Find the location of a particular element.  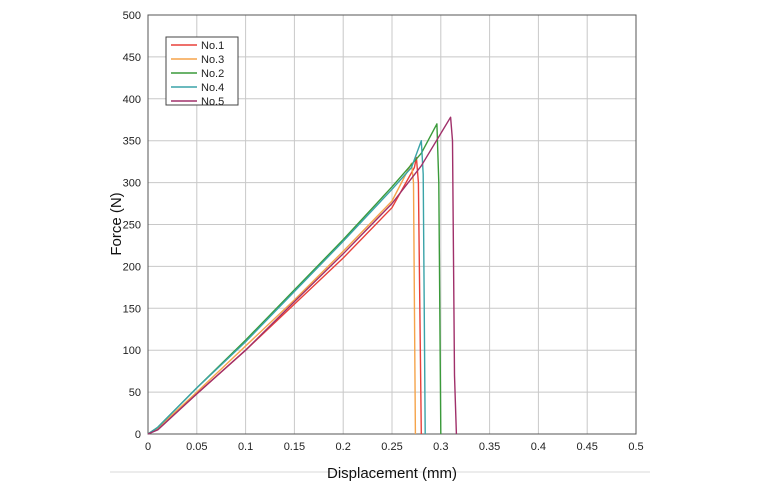

y-tick-label: 250 is located at coordinates (132, 226).